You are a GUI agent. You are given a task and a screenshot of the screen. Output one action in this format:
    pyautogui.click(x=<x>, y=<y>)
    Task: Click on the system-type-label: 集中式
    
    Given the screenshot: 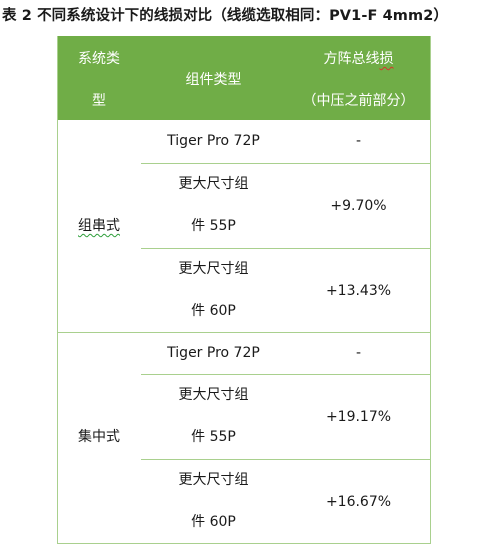 What is the action you would take?
    pyautogui.click(x=99, y=437)
    